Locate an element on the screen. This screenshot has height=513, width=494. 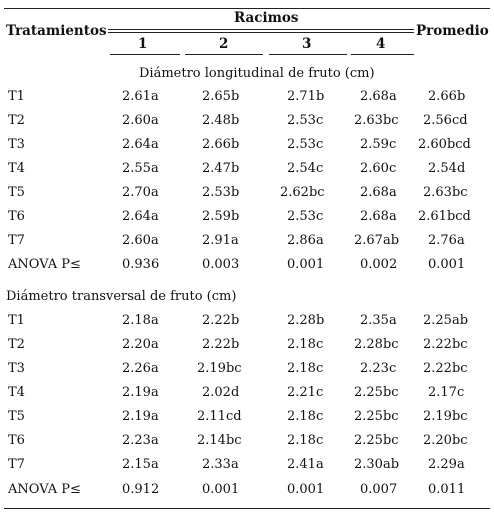
cell: 2.70a is located at coordinates (140, 192).